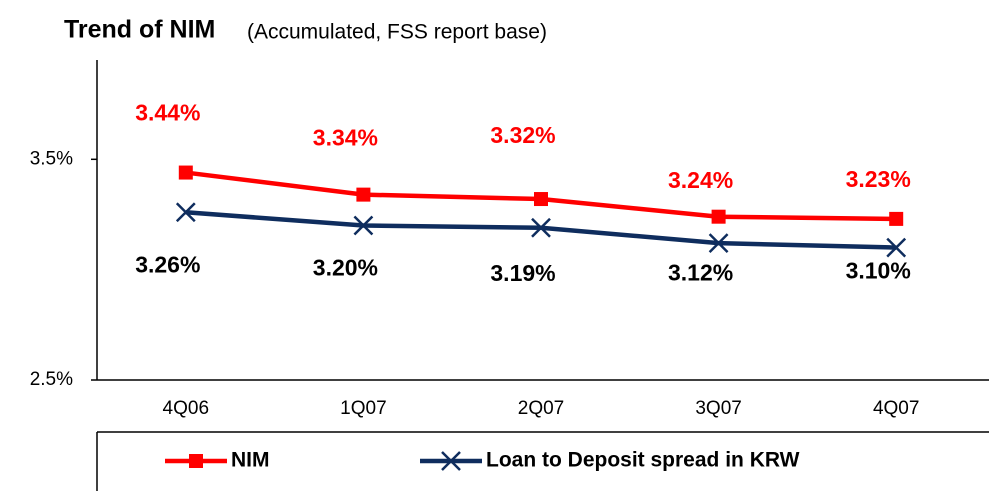 The width and height of the screenshot is (989, 491). What do you see at coordinates (522, 273) in the screenshot?
I see `value-label: 3.19%` at bounding box center [522, 273].